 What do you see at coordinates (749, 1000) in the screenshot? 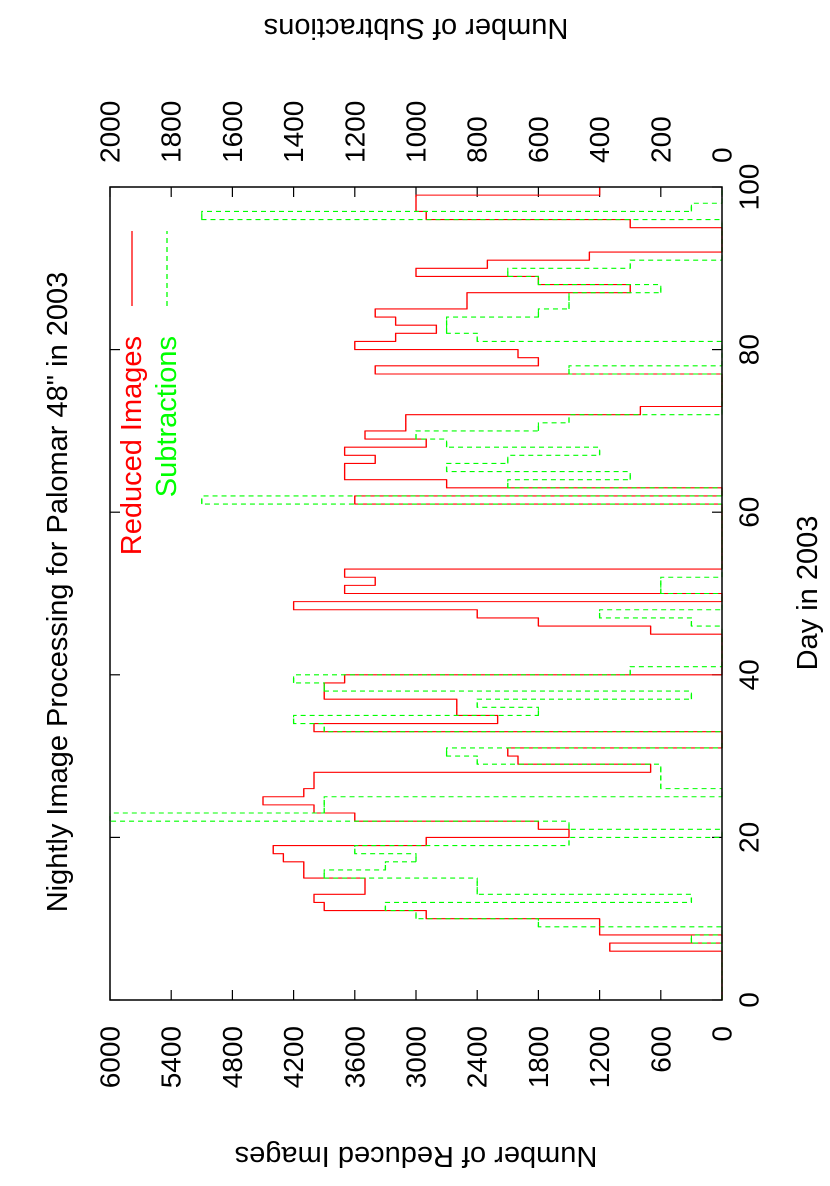
I see `x-tick-label: 0` at bounding box center [749, 1000].